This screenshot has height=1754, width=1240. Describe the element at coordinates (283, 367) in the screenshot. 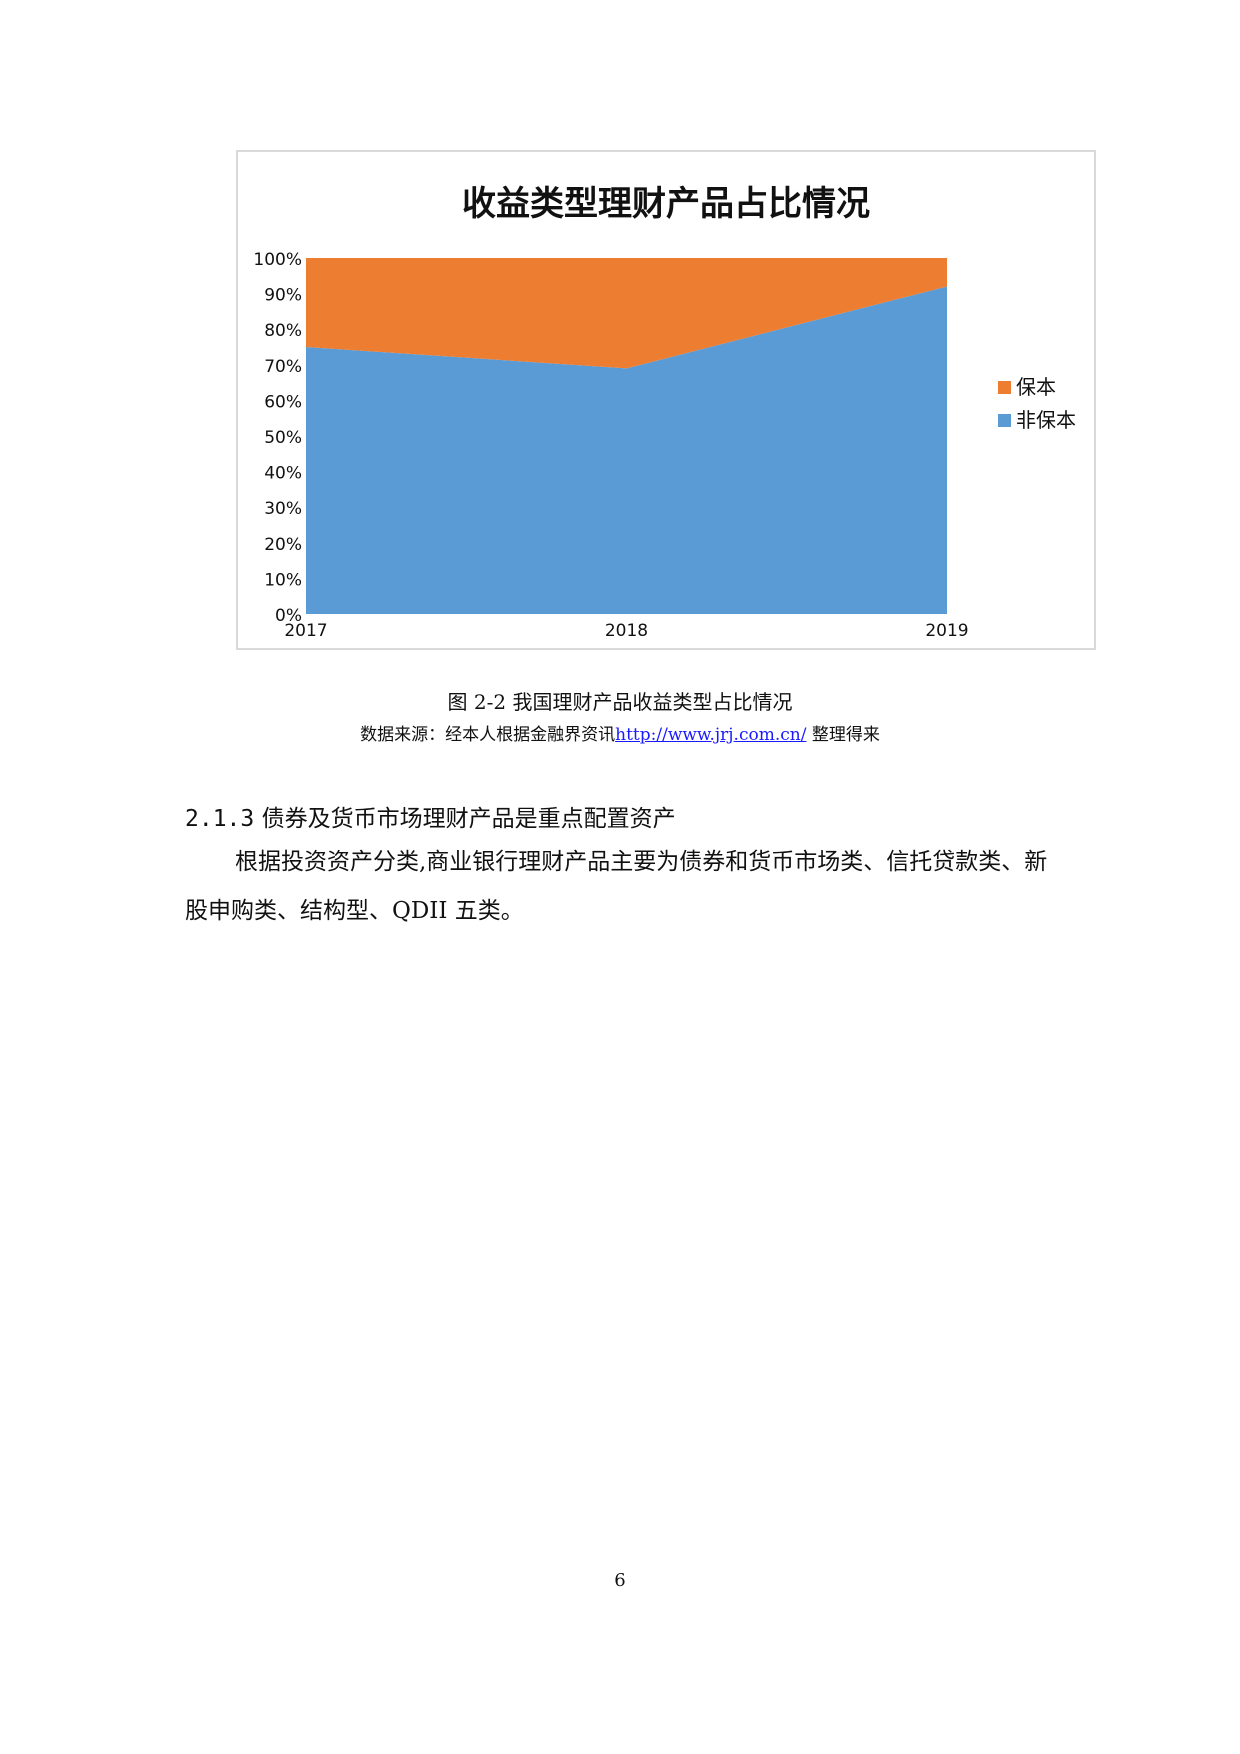

I see `y-tick-label: 70%` at that location.